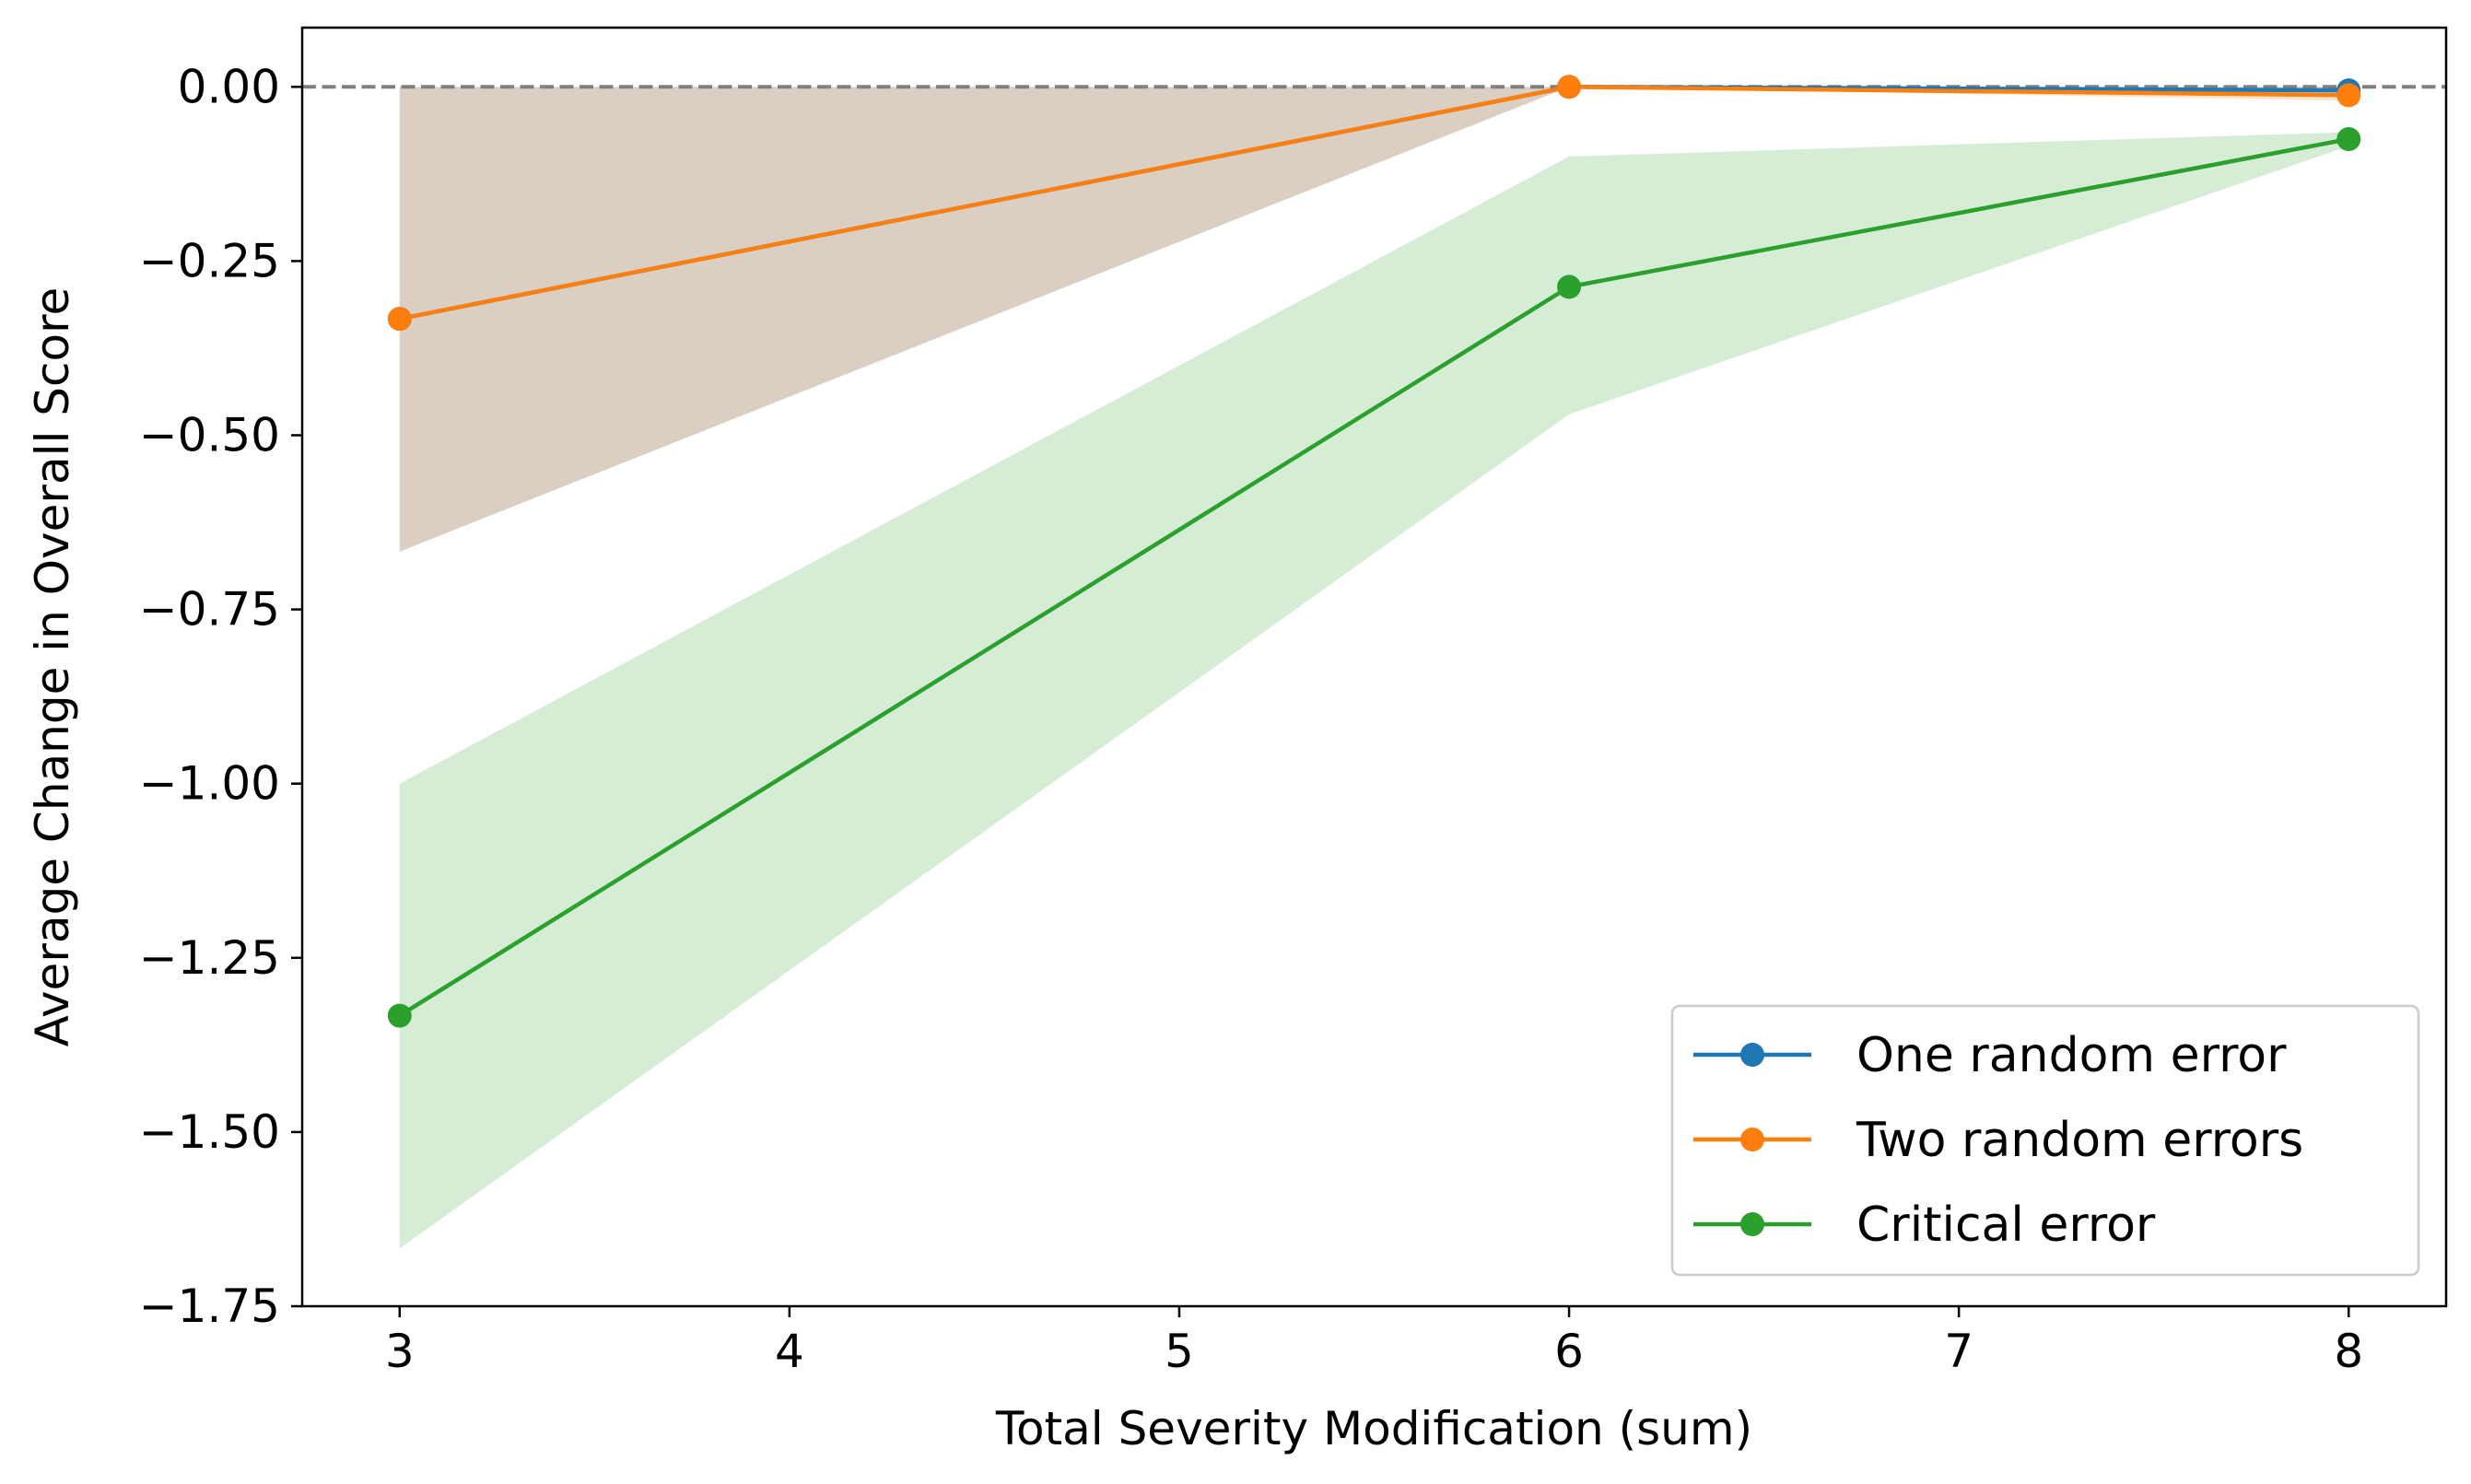  Describe the element at coordinates (400, 1351) in the screenshot. I see `x-tick-label: 3` at that location.